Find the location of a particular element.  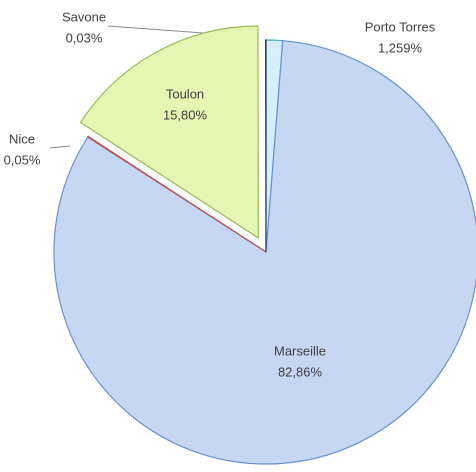

slice-label: Nice is located at coordinates (22, 138).